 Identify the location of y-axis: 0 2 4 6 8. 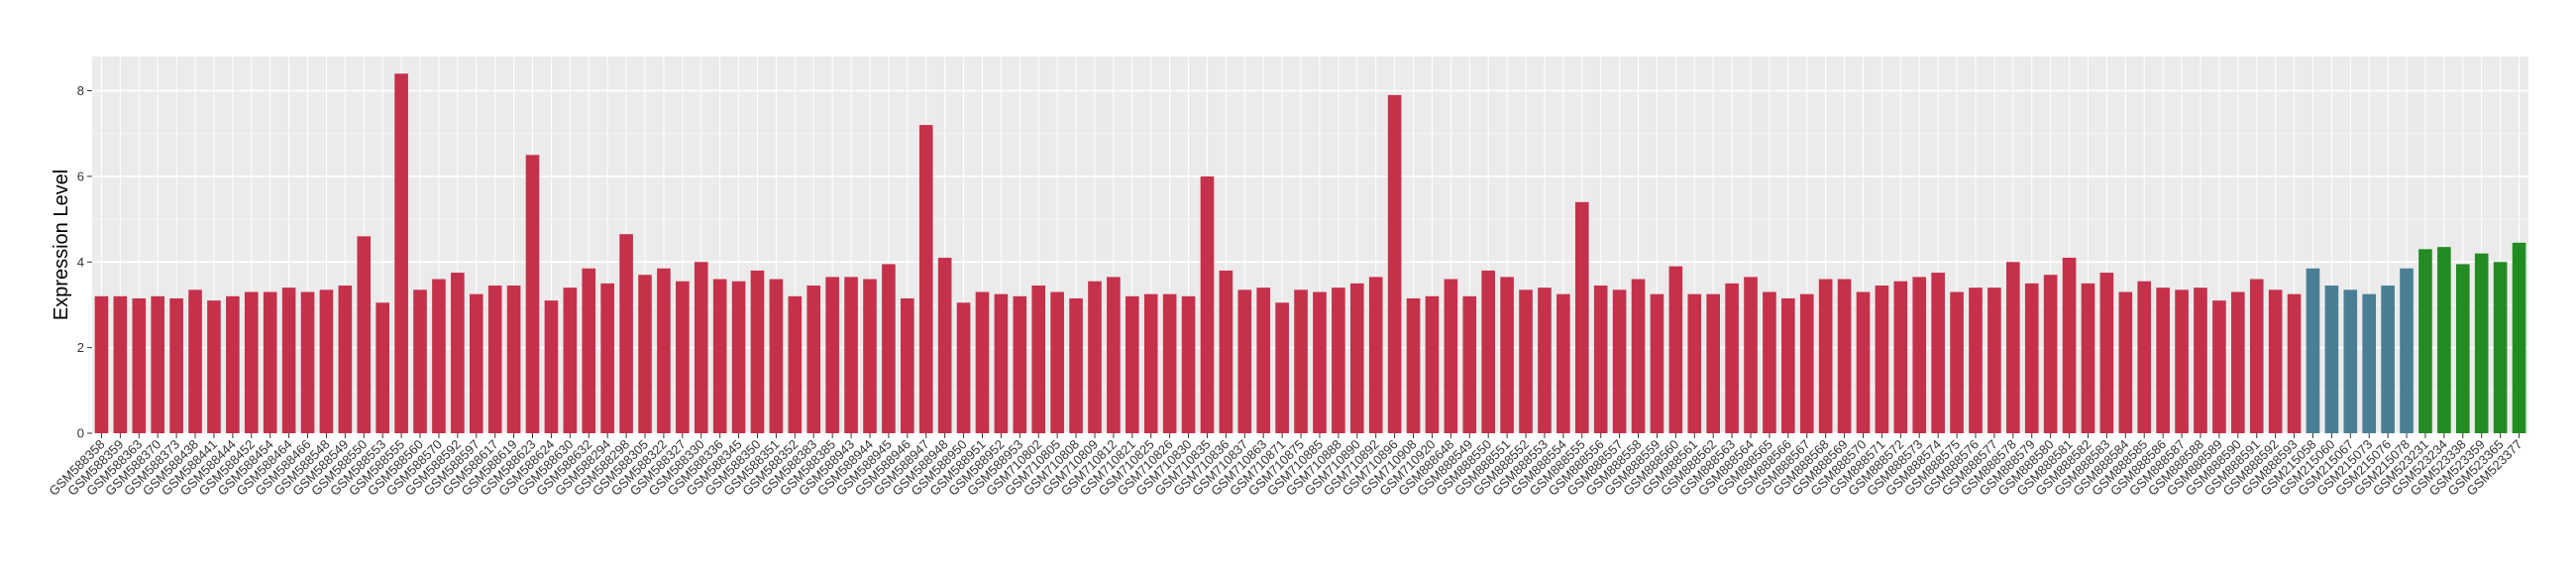
(84, 262).